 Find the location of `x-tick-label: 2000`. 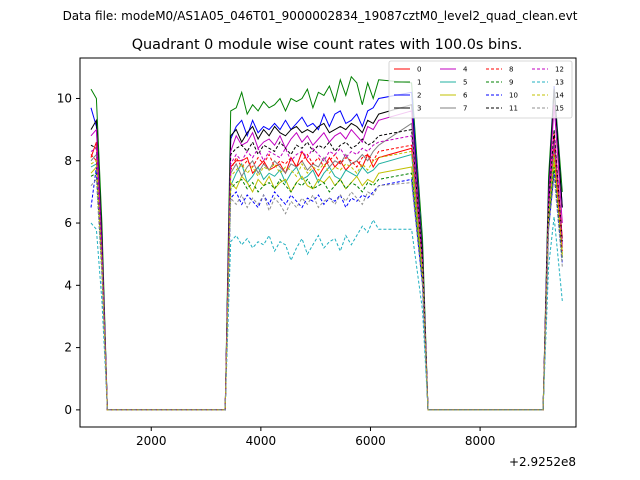

x-tick-label: 2000 is located at coordinates (151, 441).